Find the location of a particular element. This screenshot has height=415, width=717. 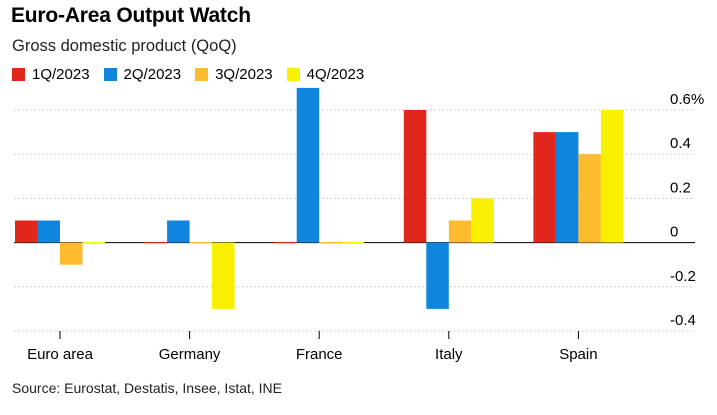

bar-euro-area-1q is located at coordinates (26, 231).